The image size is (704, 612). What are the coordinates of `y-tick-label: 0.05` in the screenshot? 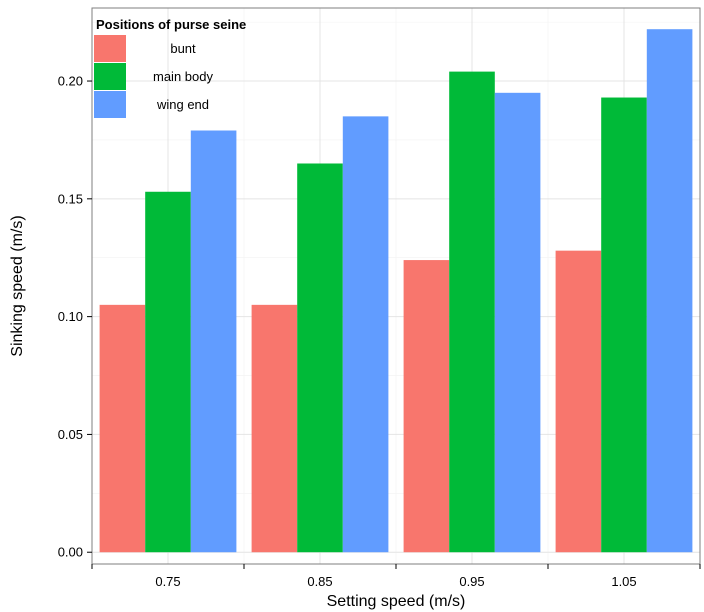 It's located at (70, 434).